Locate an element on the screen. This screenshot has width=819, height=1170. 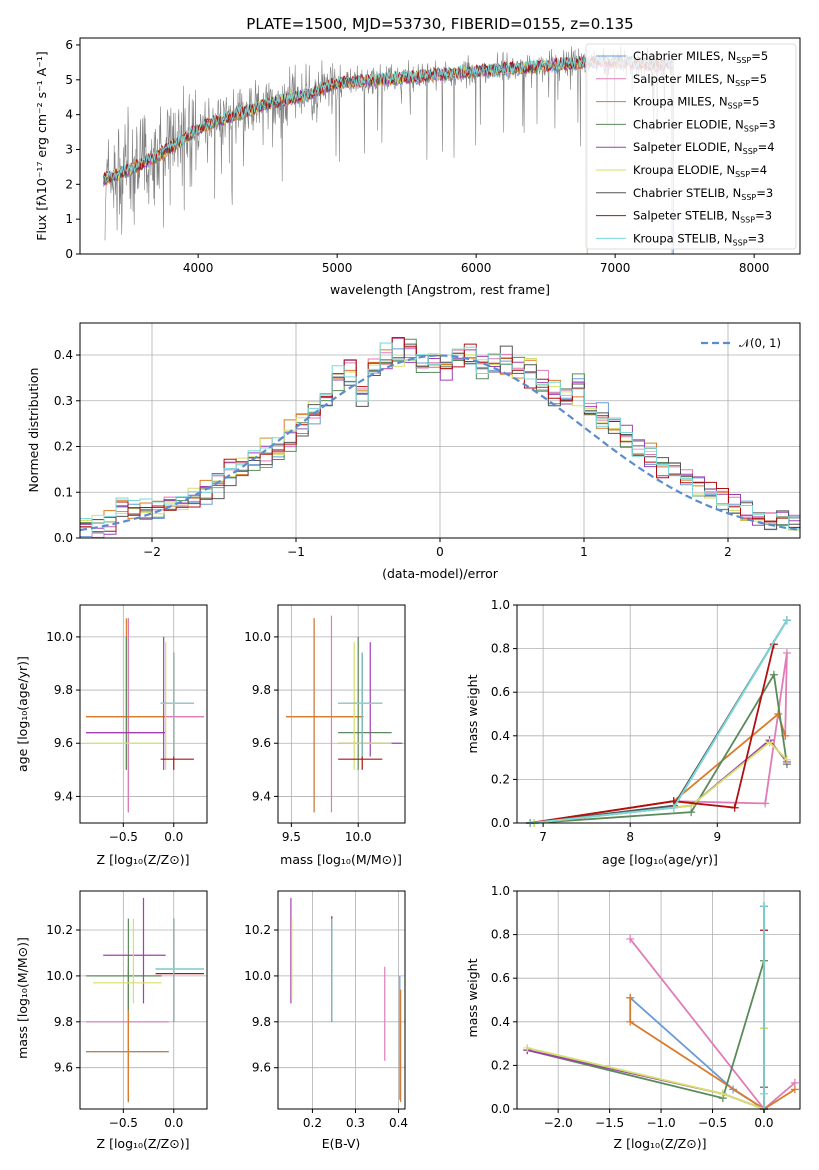
x-tick-label: −1.5 is located at coordinates (609, 1123).